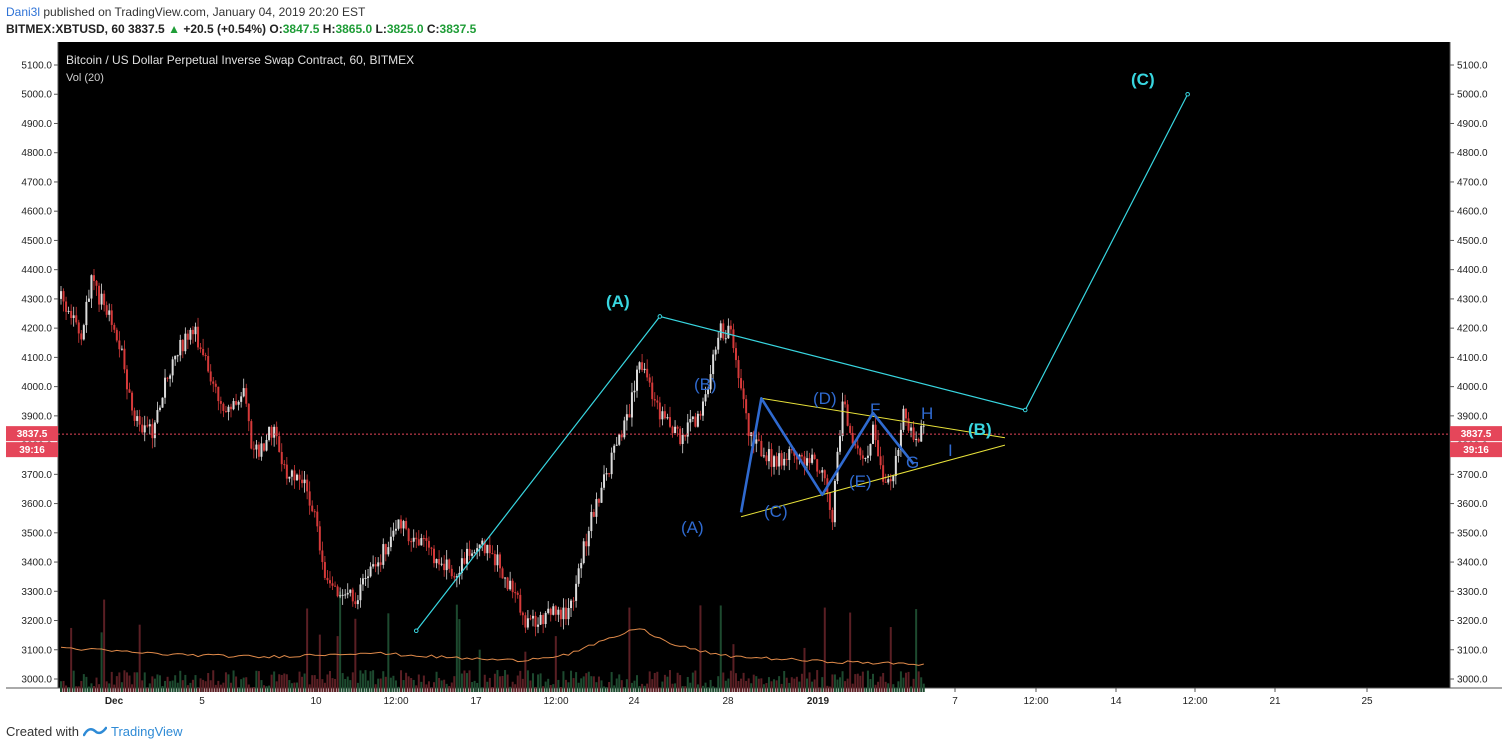 The width and height of the screenshot is (1508, 750). What do you see at coordinates (692, 527) in the screenshot?
I see `label-sub-a: (A)` at bounding box center [692, 527].